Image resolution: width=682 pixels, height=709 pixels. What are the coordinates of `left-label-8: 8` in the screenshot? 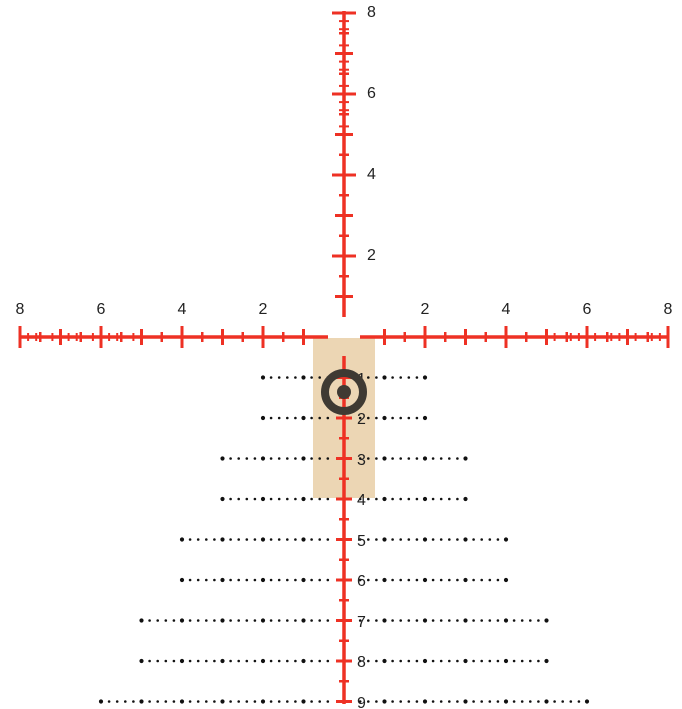 It's located at (20, 309).